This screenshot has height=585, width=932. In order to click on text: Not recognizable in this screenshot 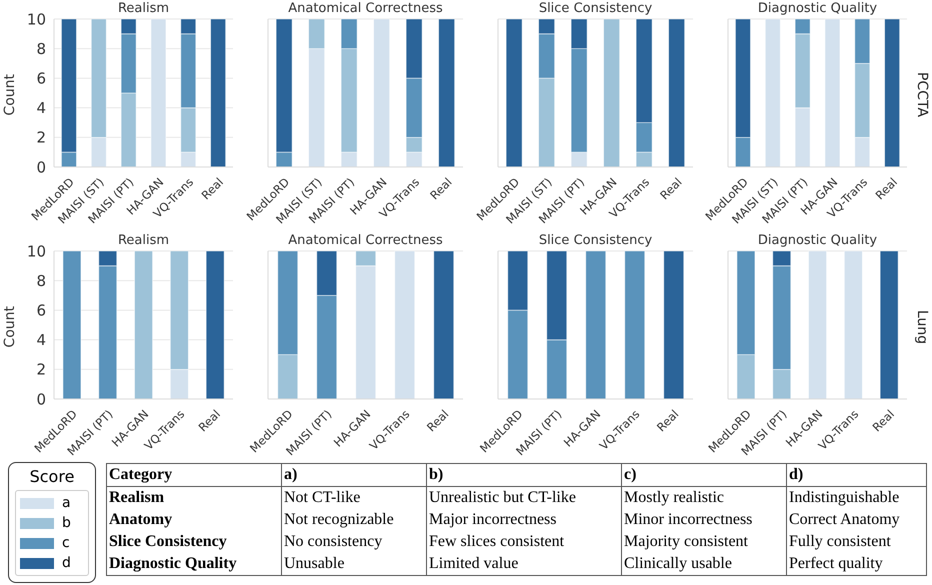, I will do `click(354, 520)`.